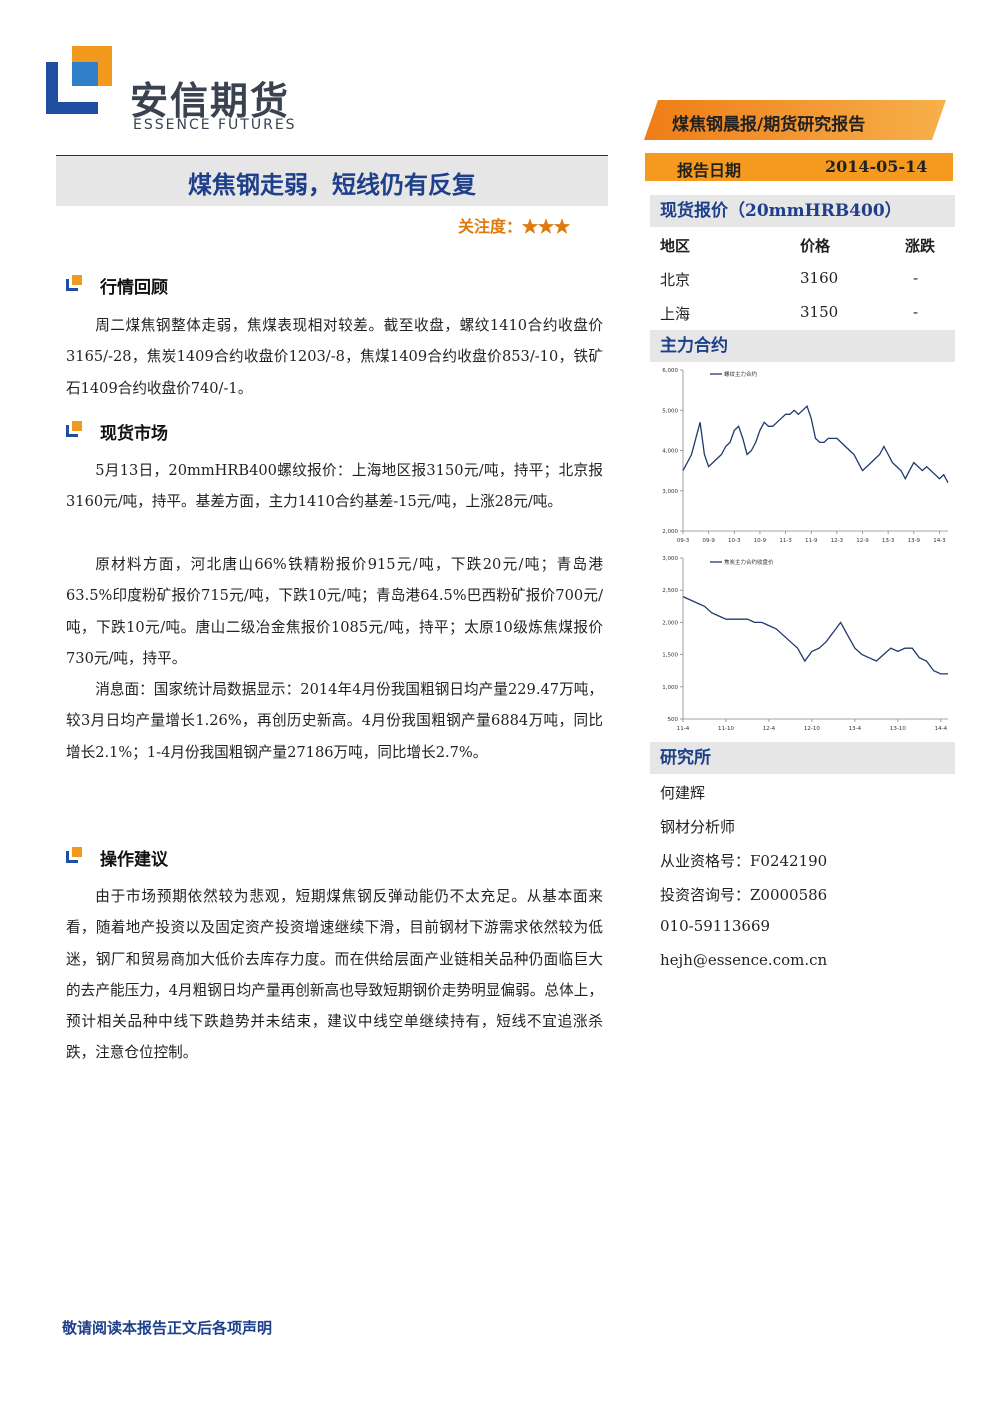  I want to click on logo-cn: 安信期货, so click(210, 101).